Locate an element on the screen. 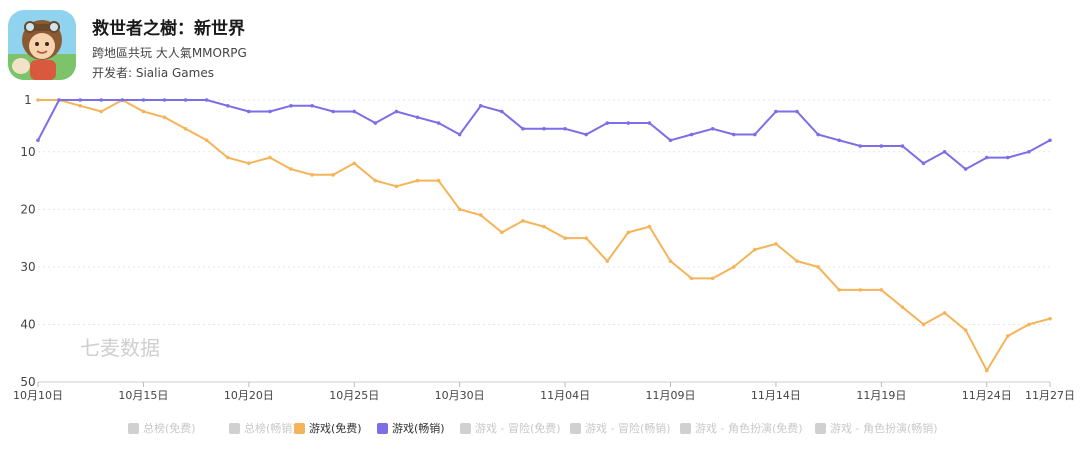  y-tick-label: 50 is located at coordinates (27, 382).